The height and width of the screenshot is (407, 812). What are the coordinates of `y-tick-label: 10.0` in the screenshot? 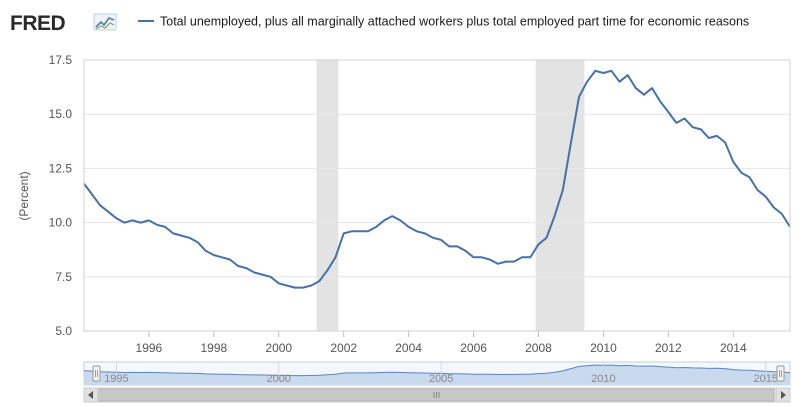 It's located at (61, 223).